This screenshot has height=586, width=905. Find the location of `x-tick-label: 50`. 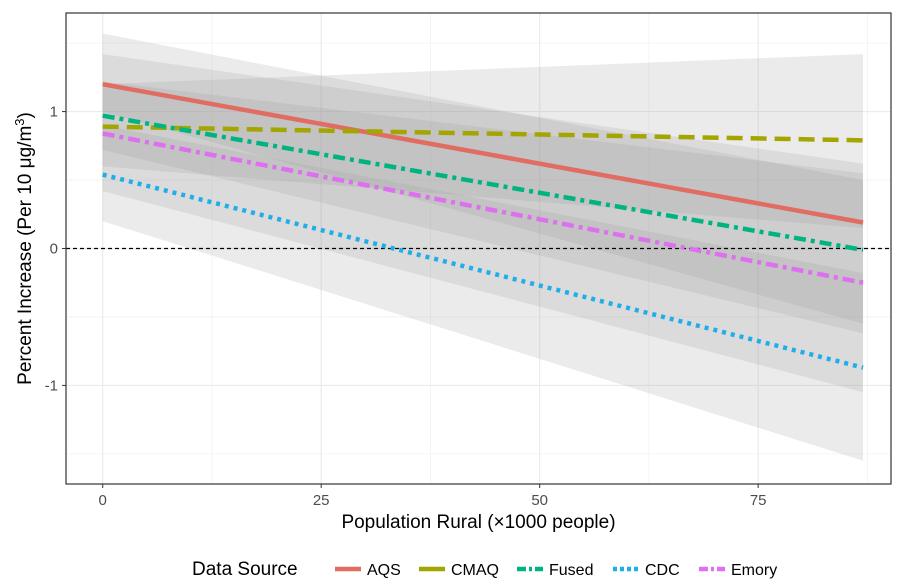

x-tick-label: 50 is located at coordinates (539, 500).